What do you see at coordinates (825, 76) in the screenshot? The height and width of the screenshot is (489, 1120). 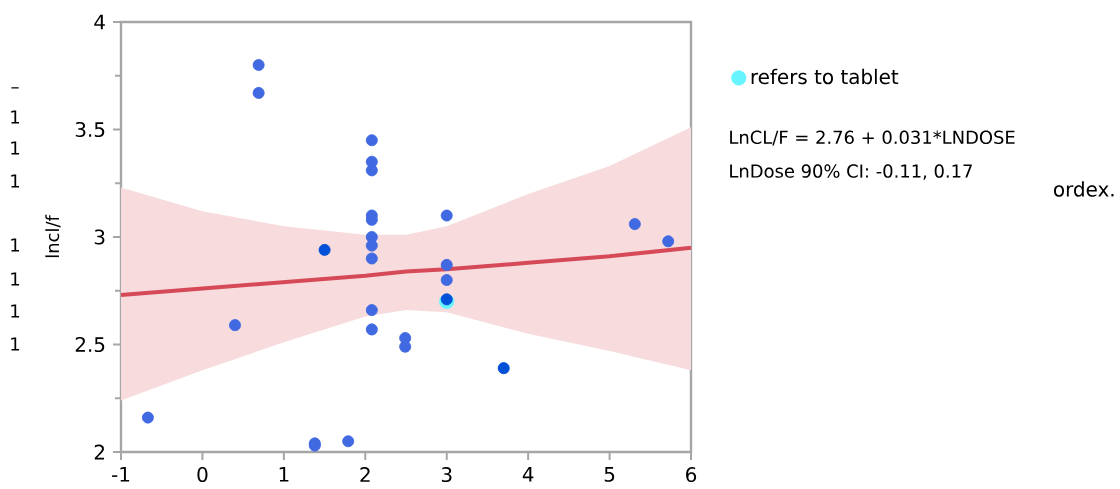 I see `legend-label: refers to tablet` at bounding box center [825, 76].